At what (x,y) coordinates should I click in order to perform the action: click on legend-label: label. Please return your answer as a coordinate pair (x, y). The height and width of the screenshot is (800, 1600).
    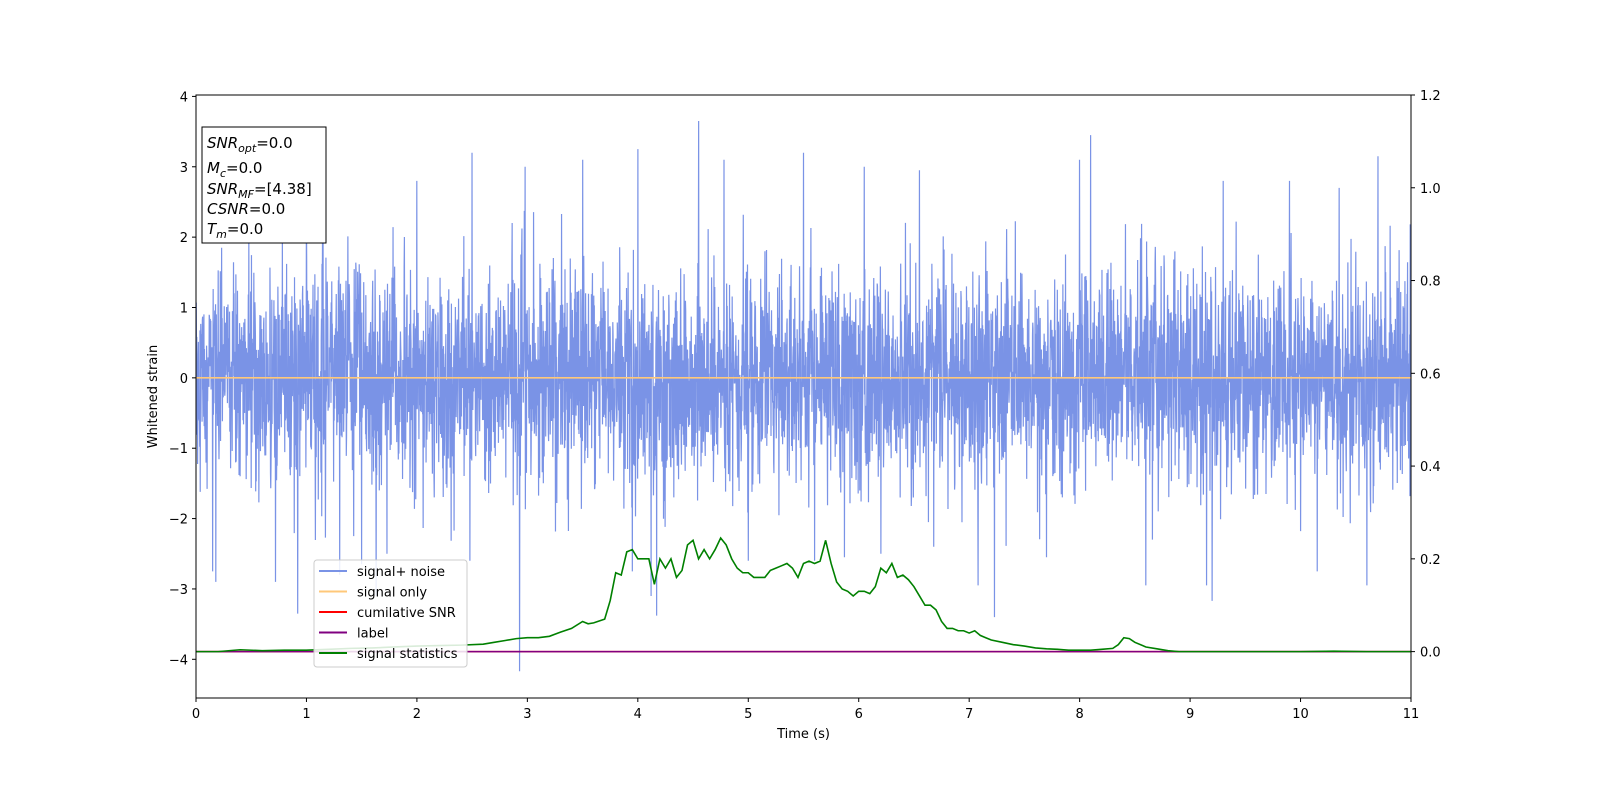
    Looking at the image, I should click on (372, 634).